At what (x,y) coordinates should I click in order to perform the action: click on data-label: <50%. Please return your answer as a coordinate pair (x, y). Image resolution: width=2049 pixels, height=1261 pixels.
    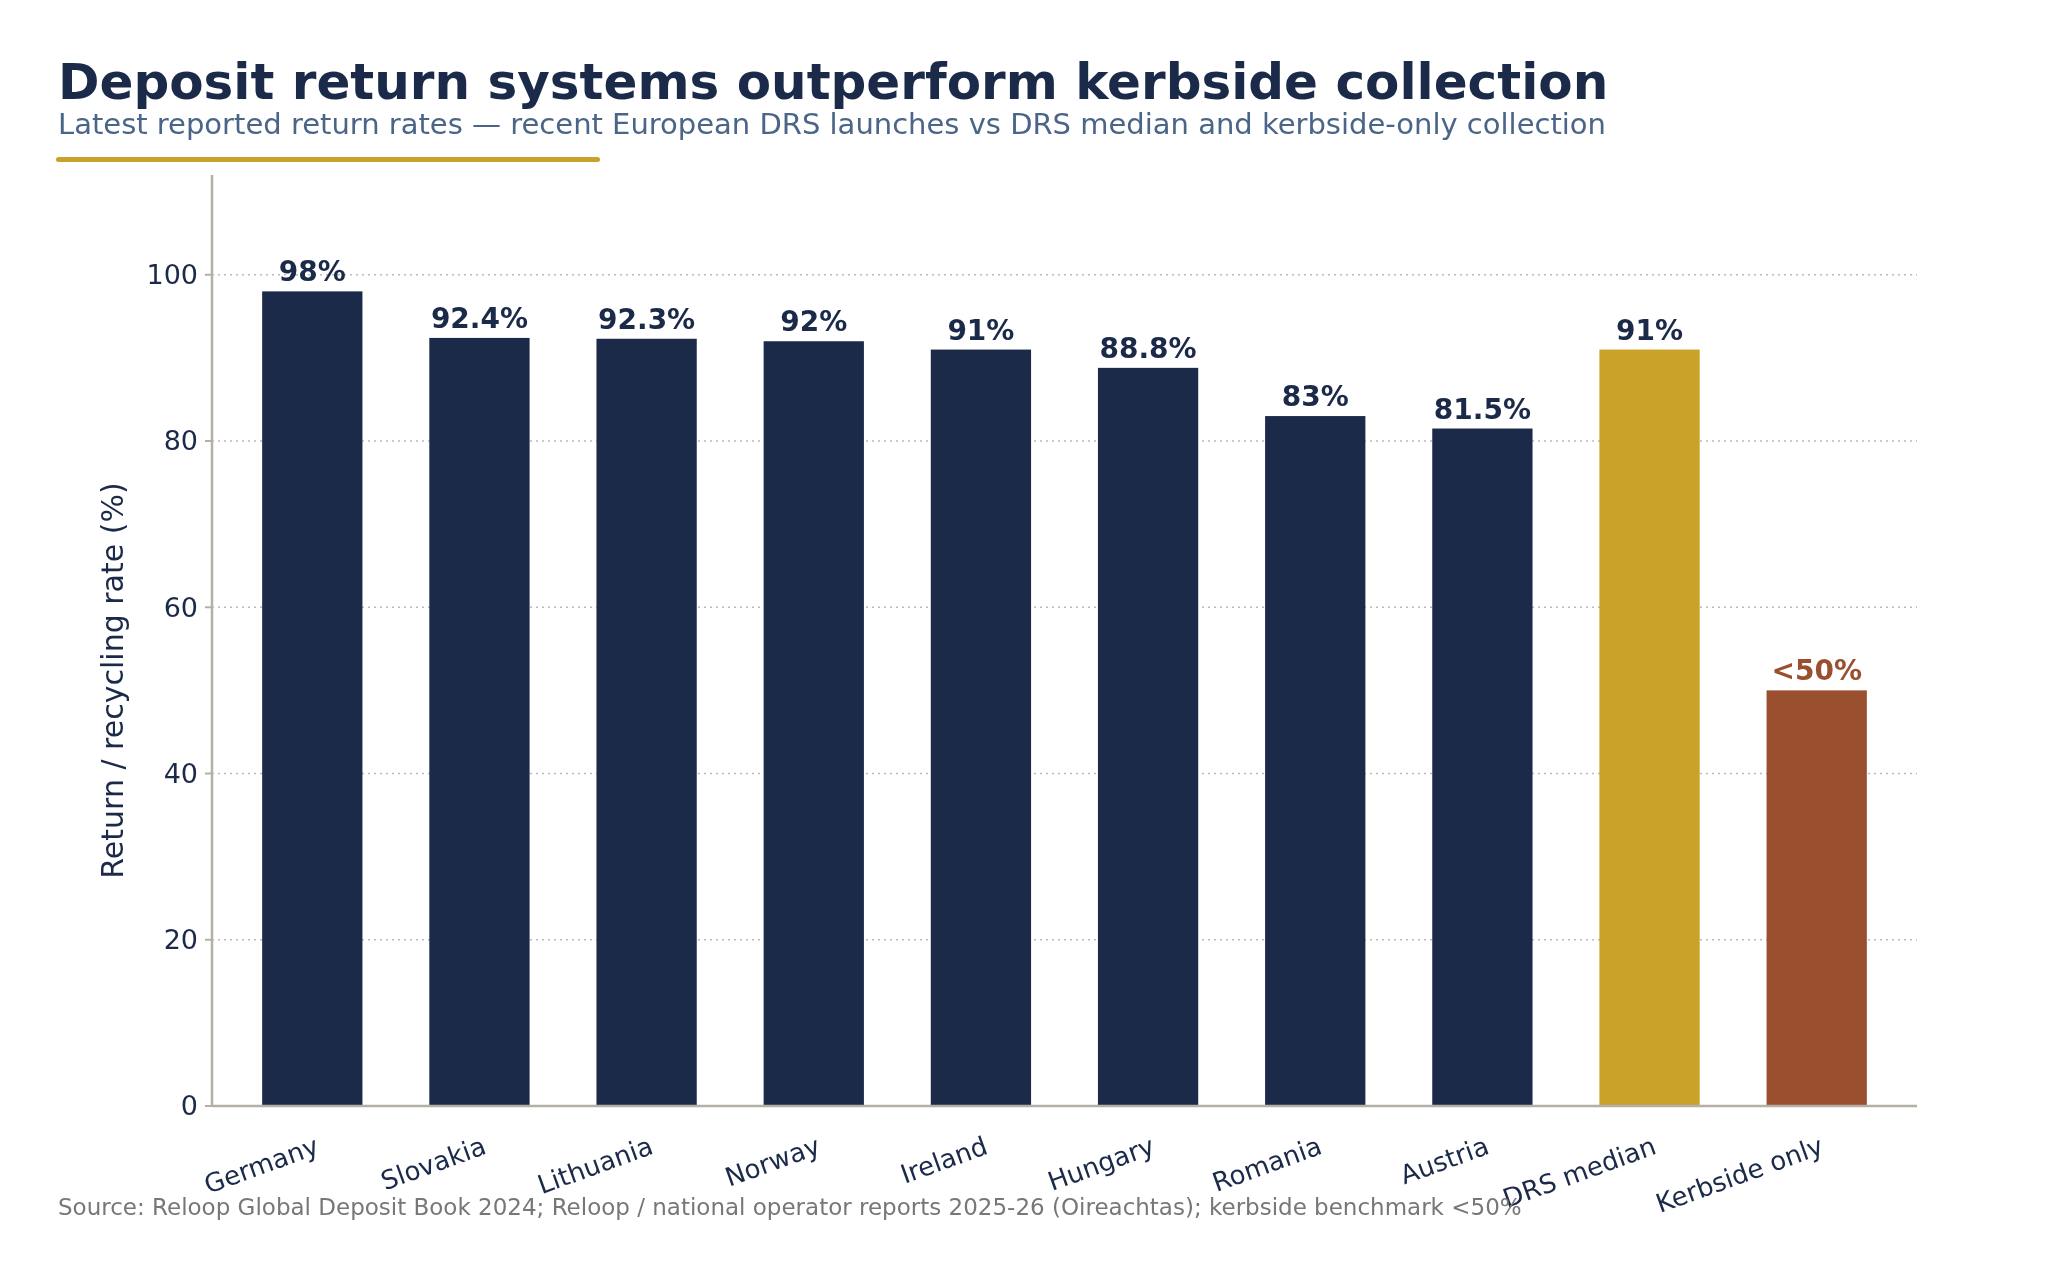
    Looking at the image, I should click on (1816, 671).